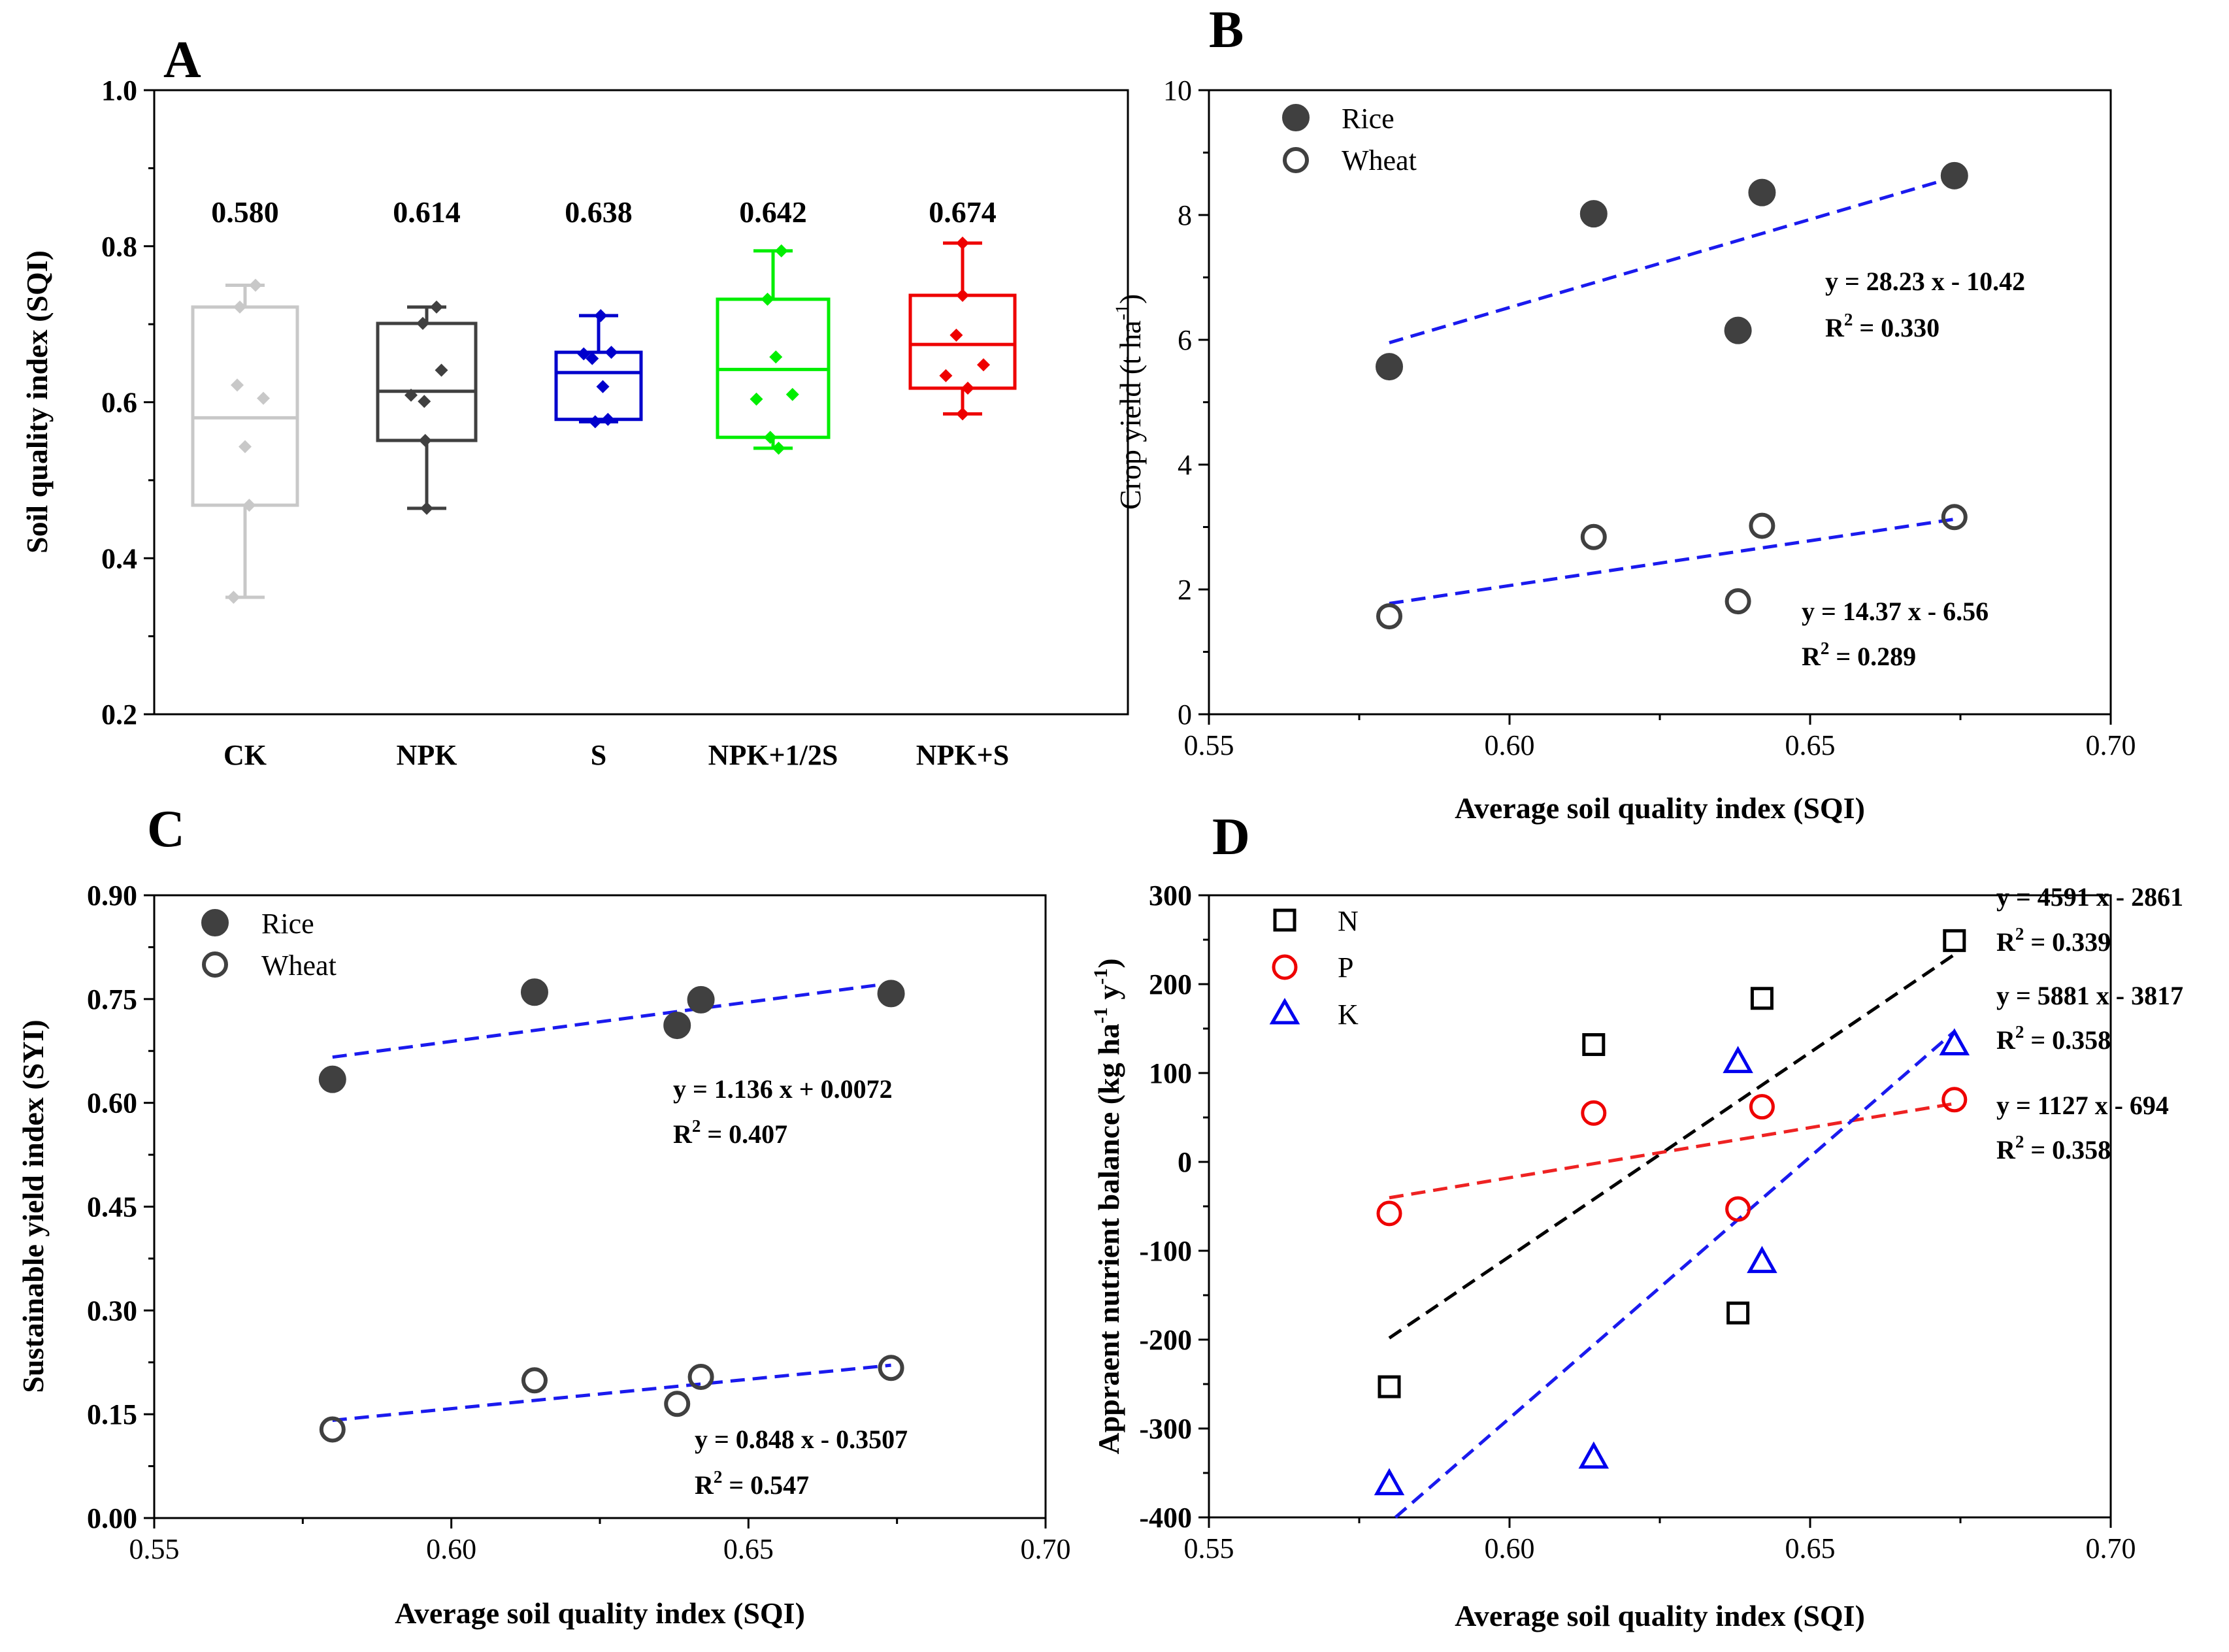  I want to click on mean-label-a: 0.580, so click(245, 212).